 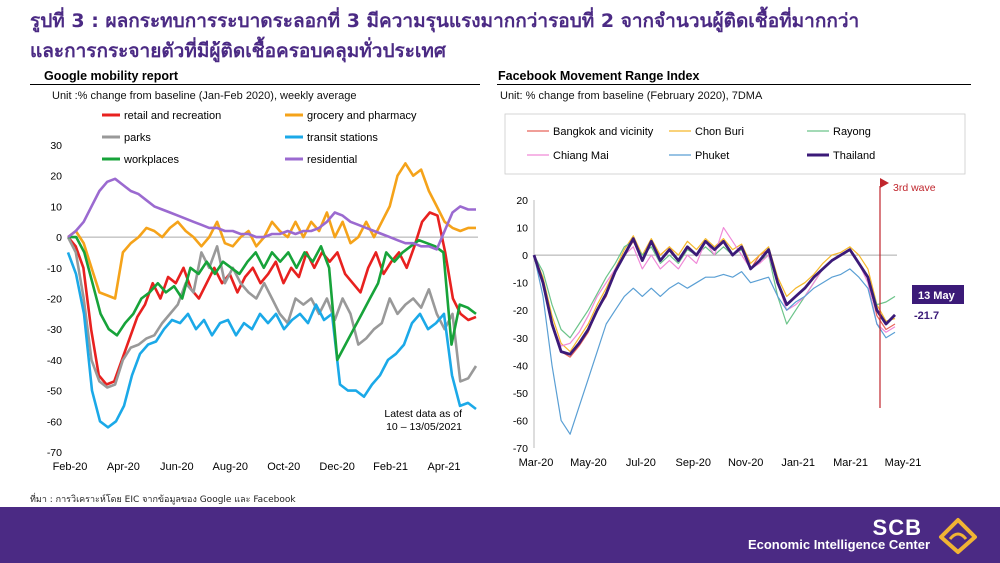 What do you see at coordinates (70, 467) in the screenshot?
I see `x-tick-0: Feb-20` at bounding box center [70, 467].